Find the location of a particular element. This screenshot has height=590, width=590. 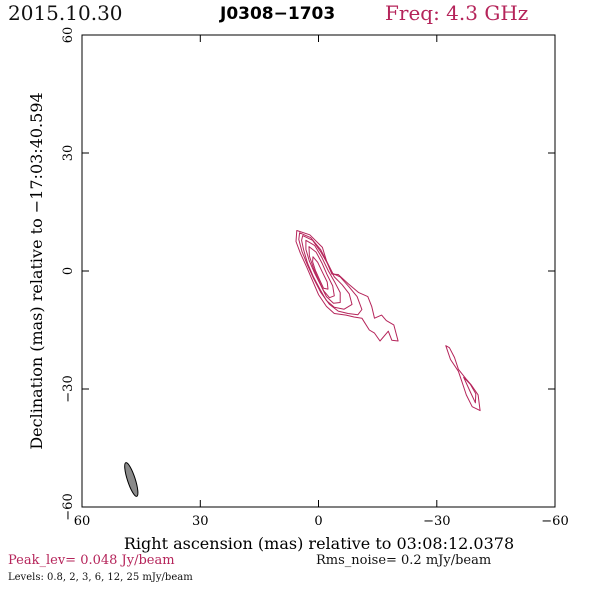

x-tick-label: −30 is located at coordinates (436, 521).